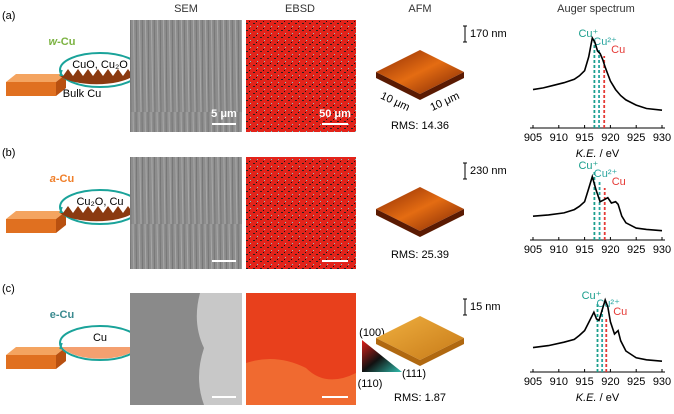 Image resolution: width=674 pixels, height=414 pixels. Describe the element at coordinates (186, 9) in the screenshot. I see `column-header: SEM` at that location.